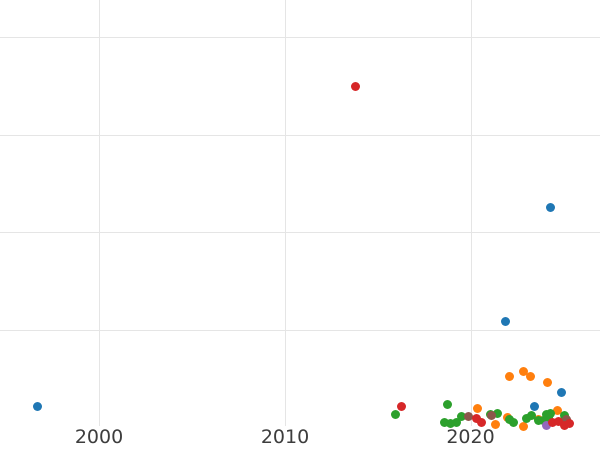 The width and height of the screenshot is (600, 450). I want to click on x-tick-label: 2000, so click(99, 437).